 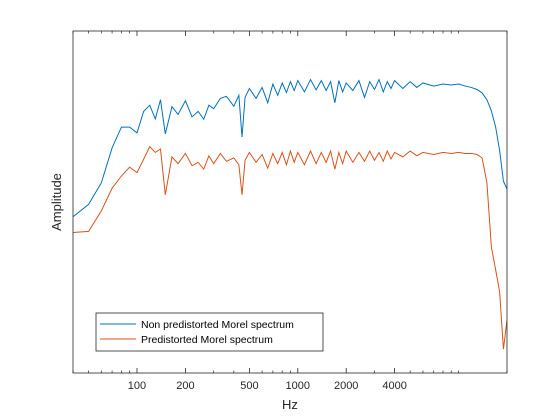 What do you see at coordinates (394, 386) in the screenshot?
I see `x-tick-label: 4000` at bounding box center [394, 386].